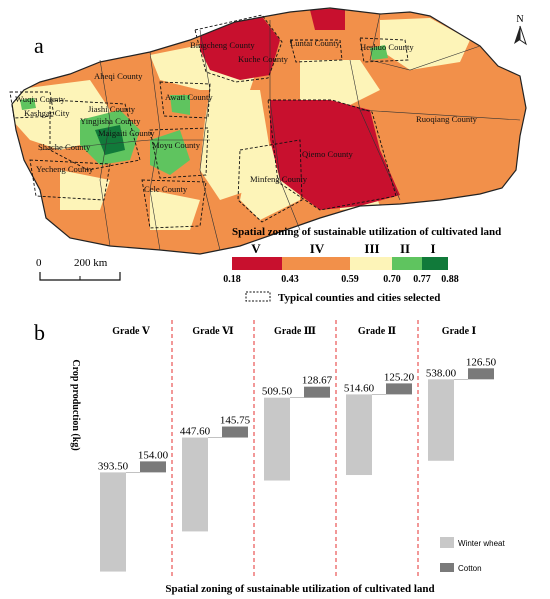  What do you see at coordinates (65, 169) in the screenshot?
I see `county-label: Yecheng County` at bounding box center [65, 169].